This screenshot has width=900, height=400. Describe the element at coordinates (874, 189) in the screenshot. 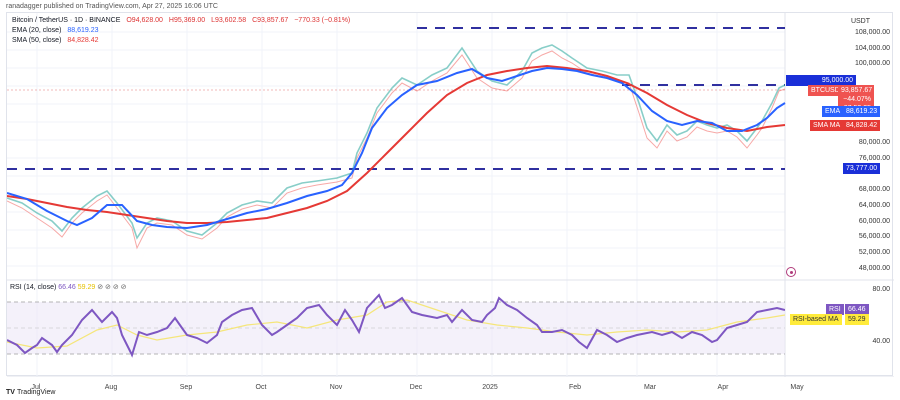

I see `axis-tick: 68,000.00` at that location.